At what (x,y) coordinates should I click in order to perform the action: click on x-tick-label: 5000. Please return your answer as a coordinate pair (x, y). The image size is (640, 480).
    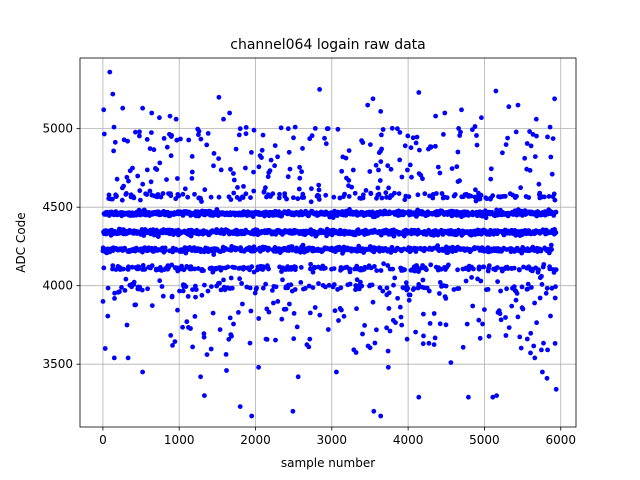
    Looking at the image, I should click on (484, 440).